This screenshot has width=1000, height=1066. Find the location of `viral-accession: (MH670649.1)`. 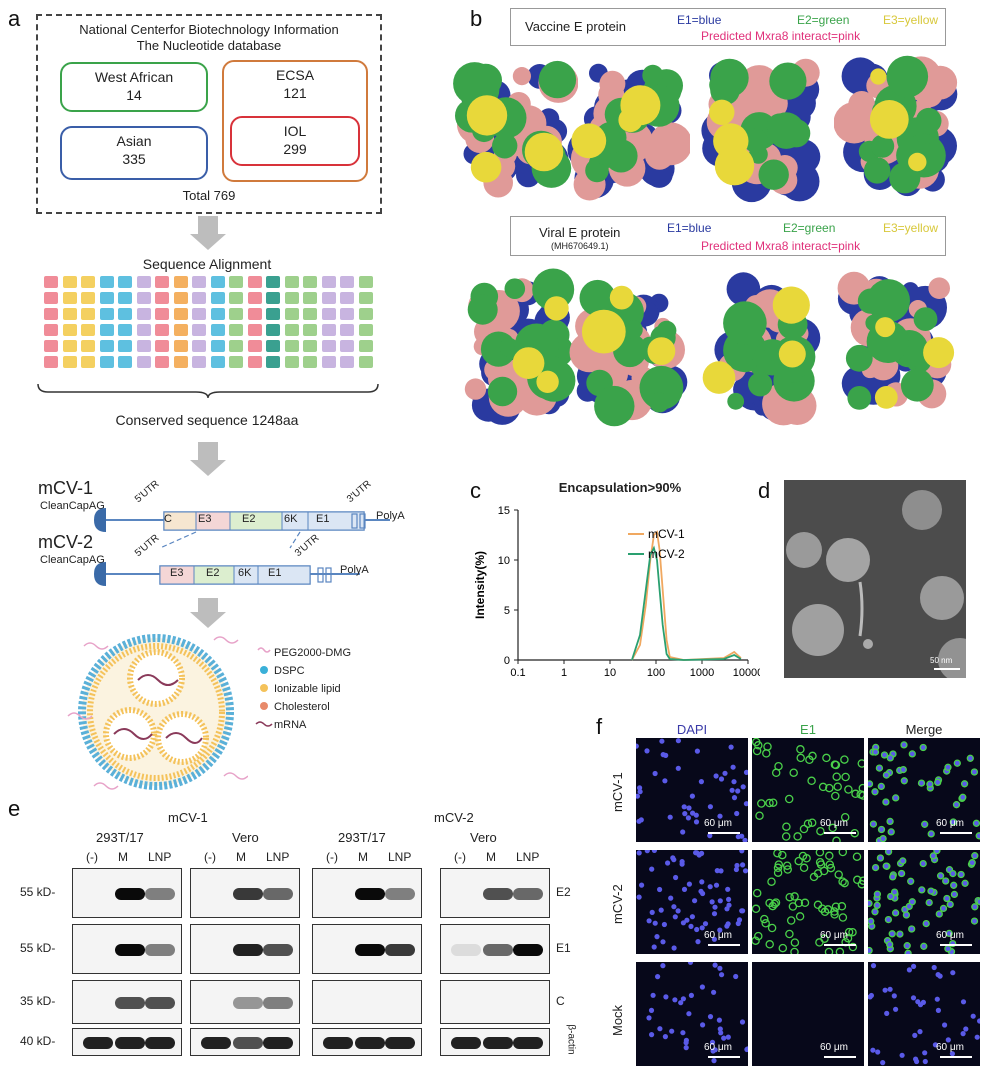

viral-accession: (MH670649.1) is located at coordinates (580, 246).